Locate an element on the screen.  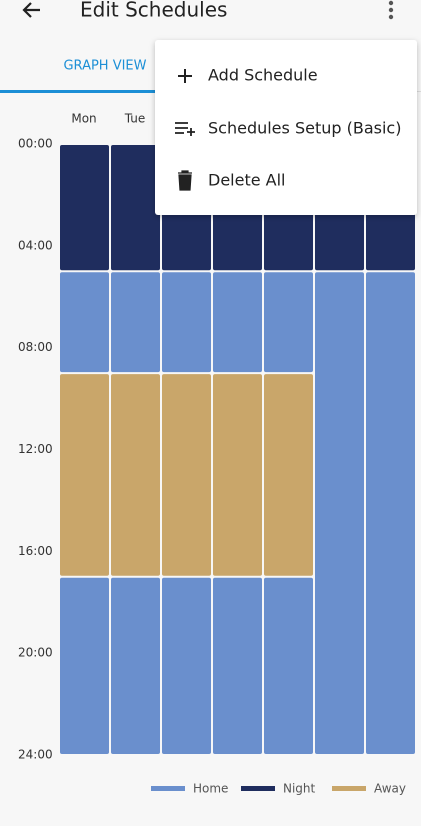
y-tick-label: 24:00 is located at coordinates (35, 755).